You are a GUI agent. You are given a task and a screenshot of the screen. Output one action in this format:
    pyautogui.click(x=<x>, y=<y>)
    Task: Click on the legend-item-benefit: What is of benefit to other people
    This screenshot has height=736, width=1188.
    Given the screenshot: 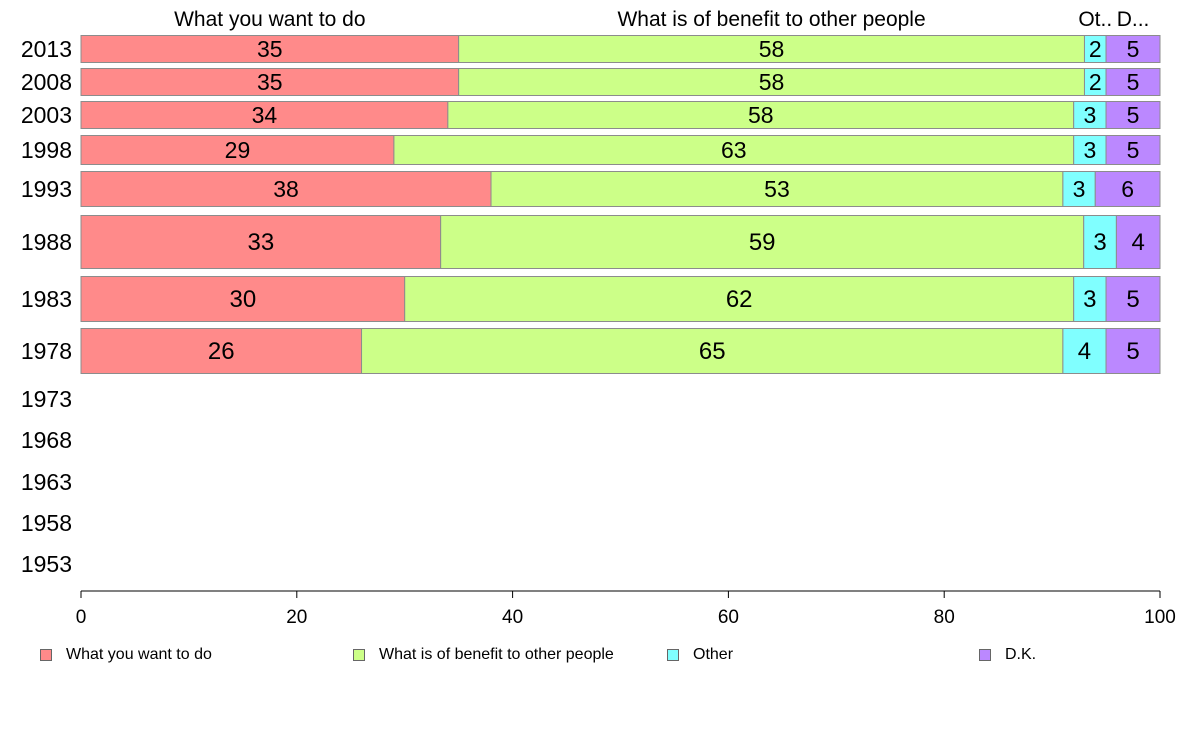 What is the action you would take?
    pyautogui.click(x=483, y=655)
    